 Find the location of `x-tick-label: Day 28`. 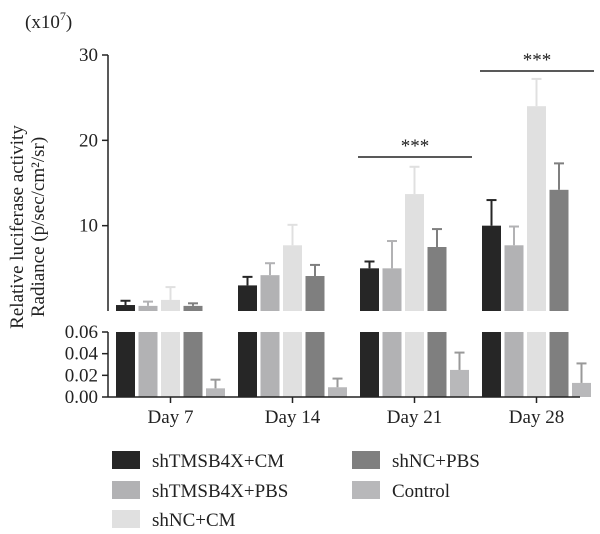

x-tick-label: Day 28 is located at coordinates (536, 417).